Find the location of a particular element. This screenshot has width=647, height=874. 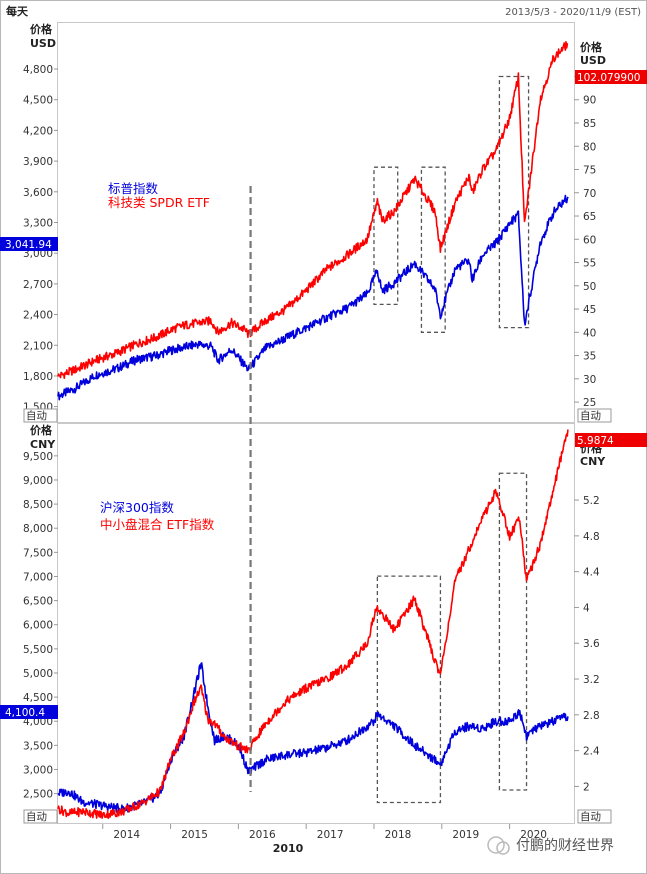

bottom-right-tick-label: 2 is located at coordinates (586, 787).